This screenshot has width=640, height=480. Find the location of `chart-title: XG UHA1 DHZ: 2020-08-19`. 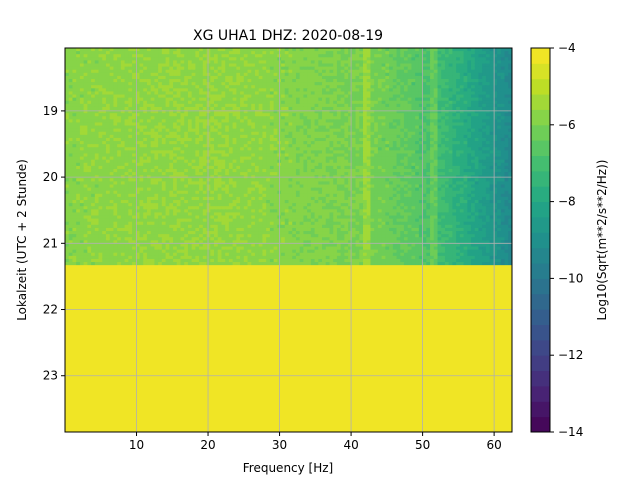

chart-title: XG UHA1 DHZ: 2020-08-19 is located at coordinates (288, 36).